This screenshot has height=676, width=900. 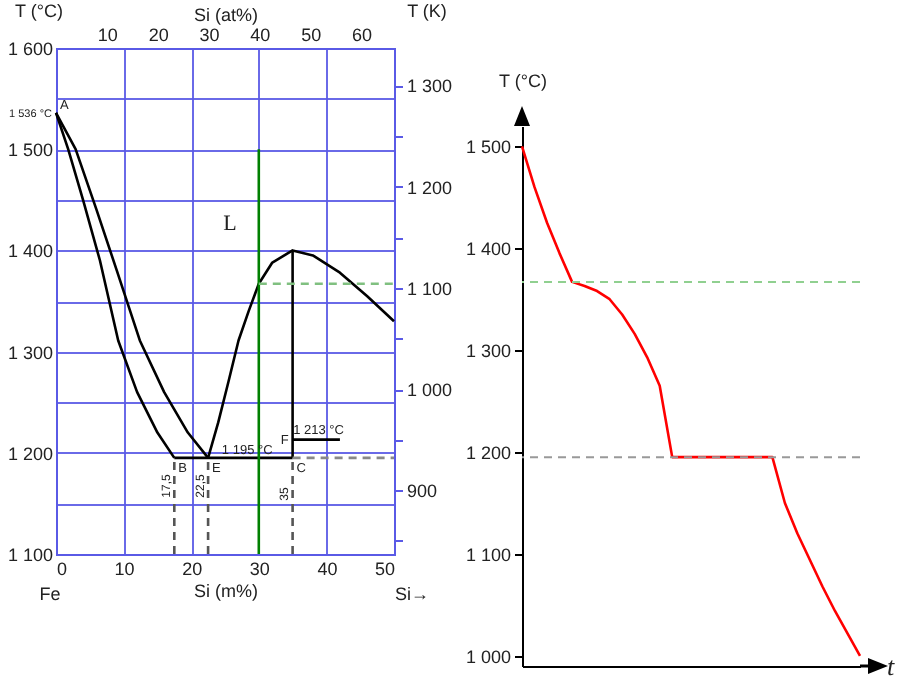 What do you see at coordinates (50, 594) in the screenshot?
I see `text: Fe` at bounding box center [50, 594].